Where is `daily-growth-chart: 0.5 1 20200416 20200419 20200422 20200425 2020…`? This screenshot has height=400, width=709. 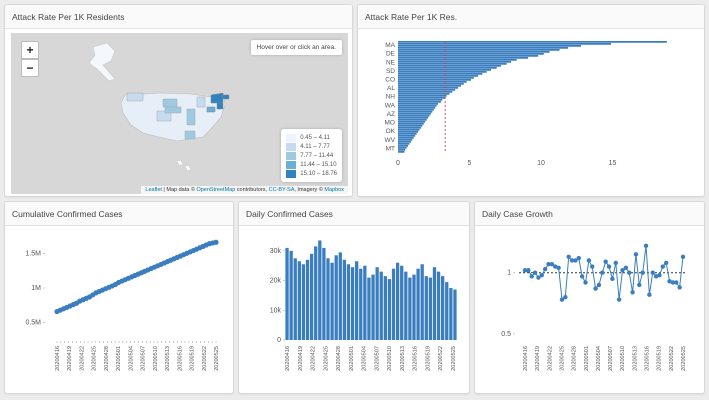 daily-growth-chart: 0.5 1 20200416 20200419 20200422 20200425 2020… is located at coordinates (589, 310).